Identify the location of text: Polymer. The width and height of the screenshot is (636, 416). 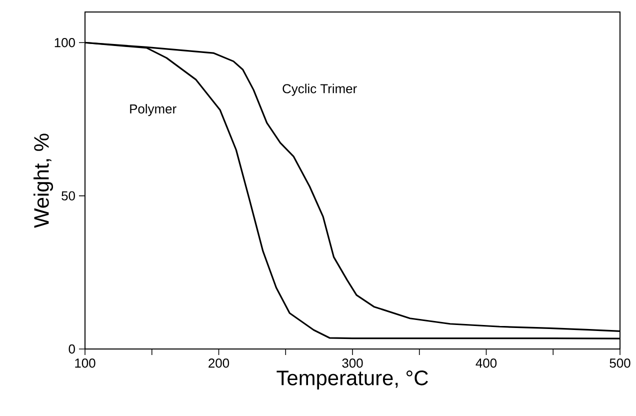
(153, 110).